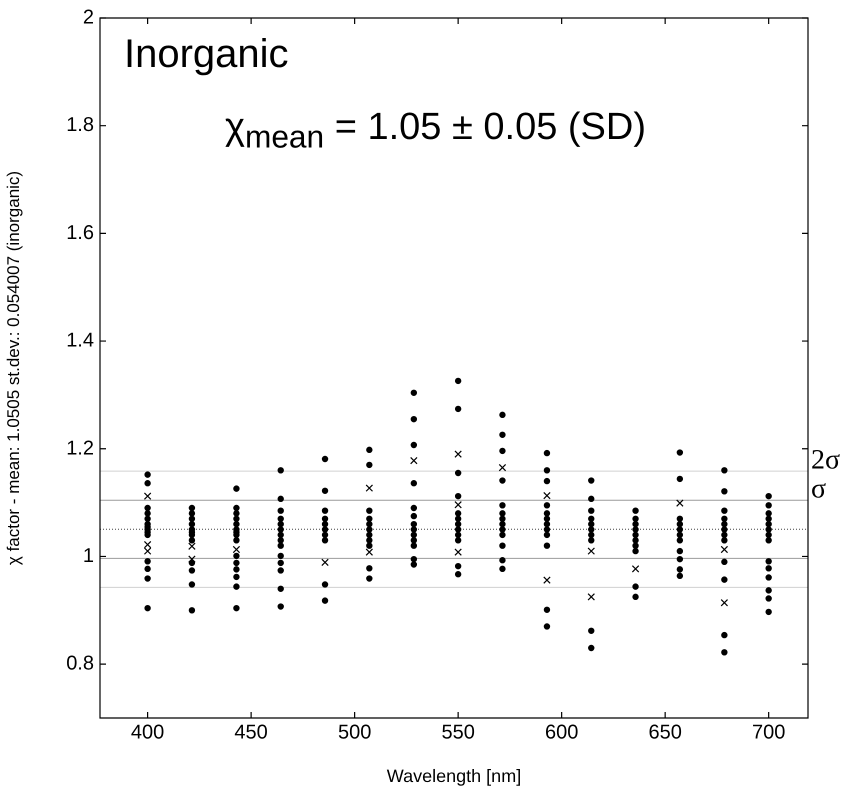  I want to click on x-tick-label: 450, so click(251, 733).